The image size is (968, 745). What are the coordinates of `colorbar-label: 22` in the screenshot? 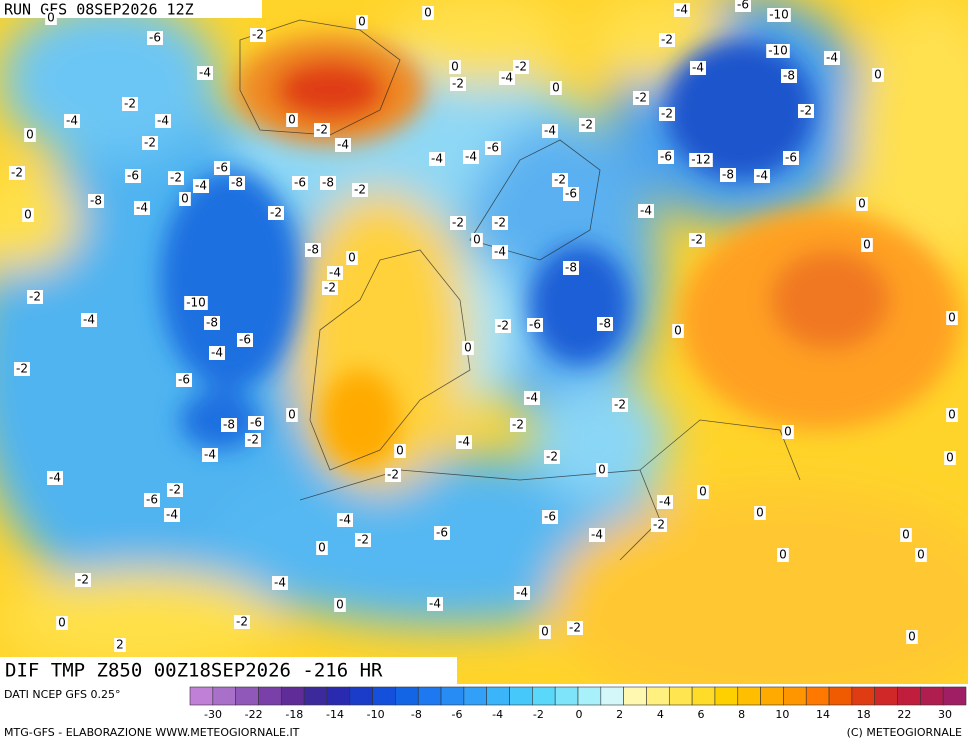 It's located at (904, 714).